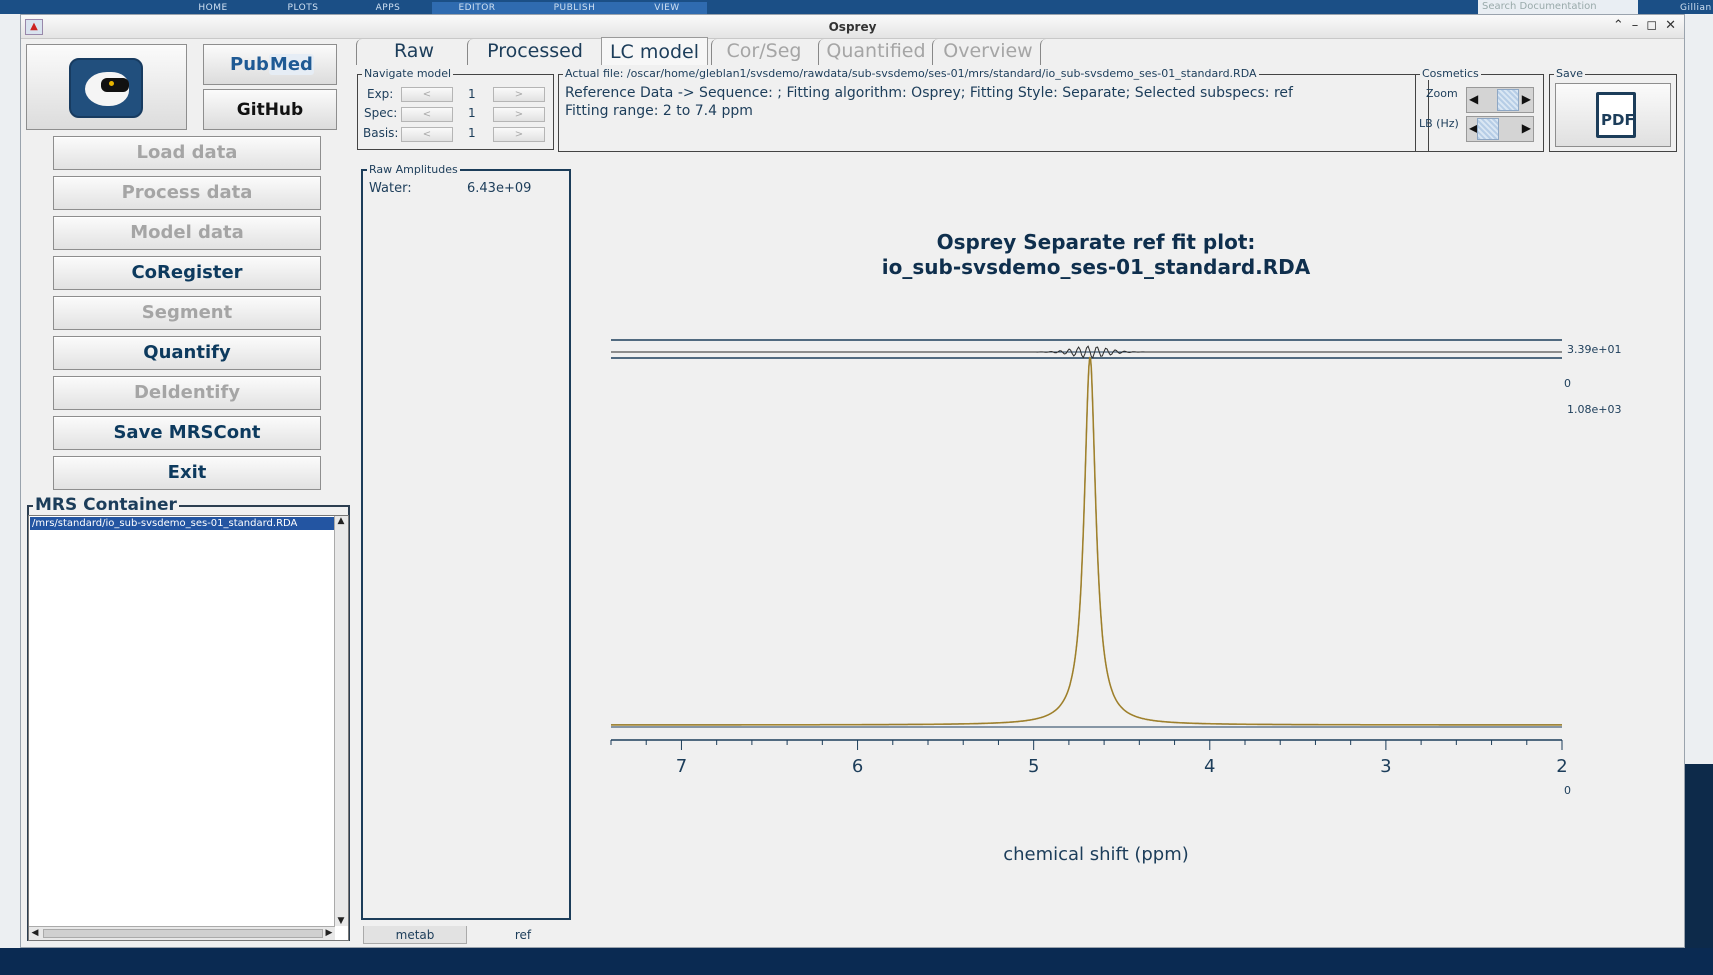 The height and width of the screenshot is (975, 1713). Describe the element at coordinates (187, 433) in the screenshot. I see `save-mrscont-button: Save MRSCont` at that location.